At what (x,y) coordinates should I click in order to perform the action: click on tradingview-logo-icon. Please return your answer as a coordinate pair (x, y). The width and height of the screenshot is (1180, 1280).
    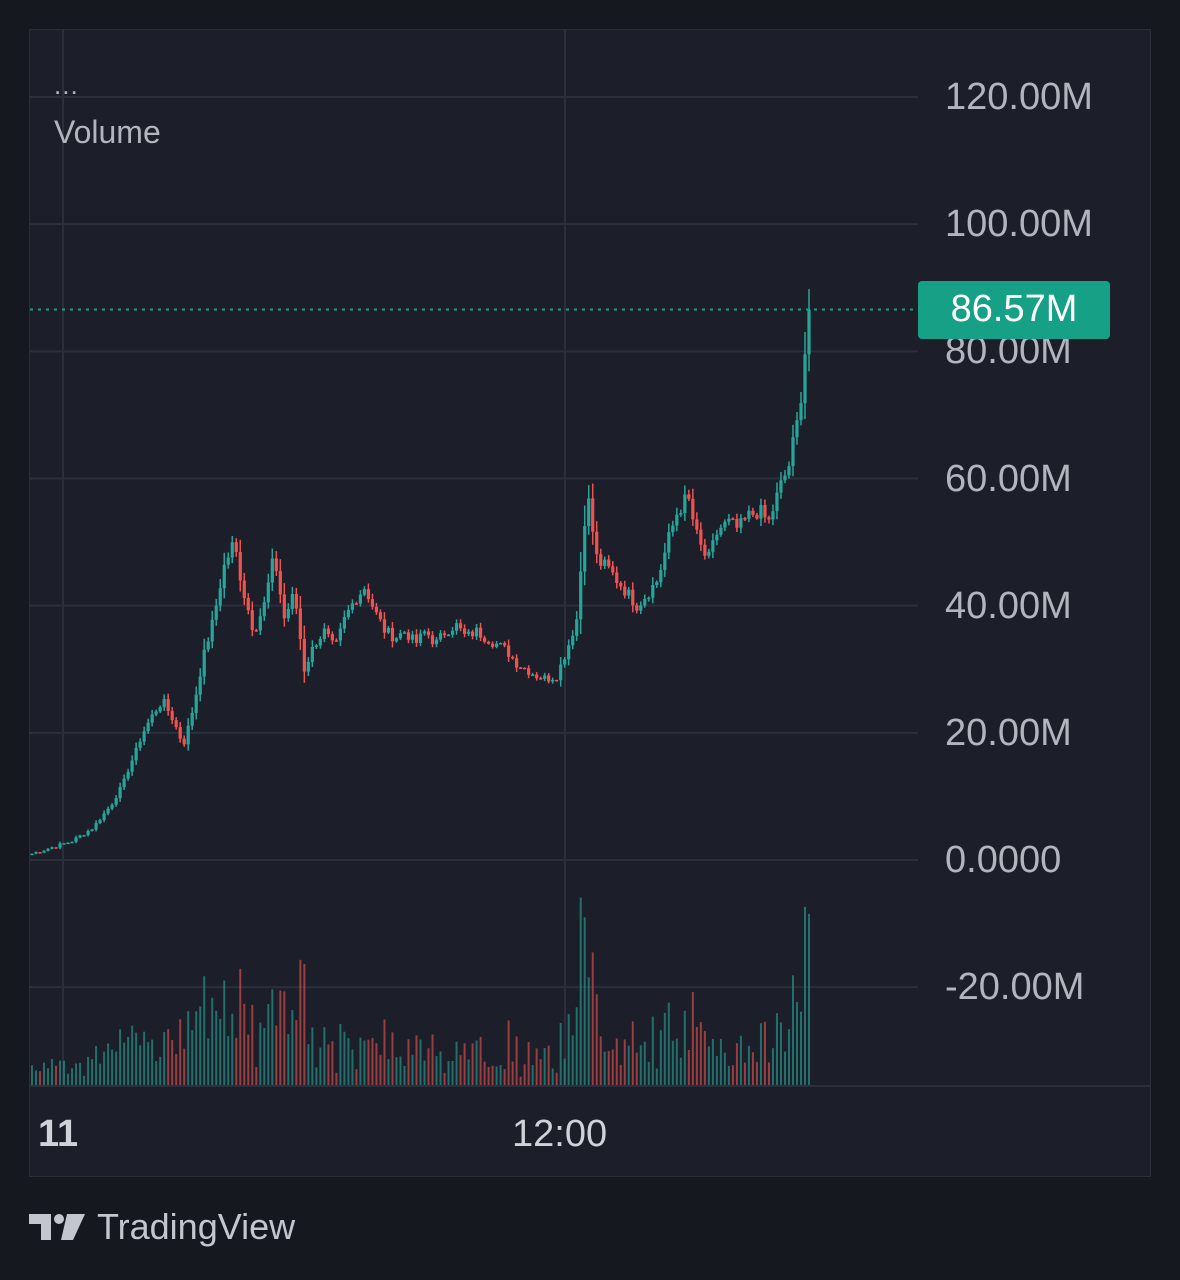
    Looking at the image, I should click on (57, 1227).